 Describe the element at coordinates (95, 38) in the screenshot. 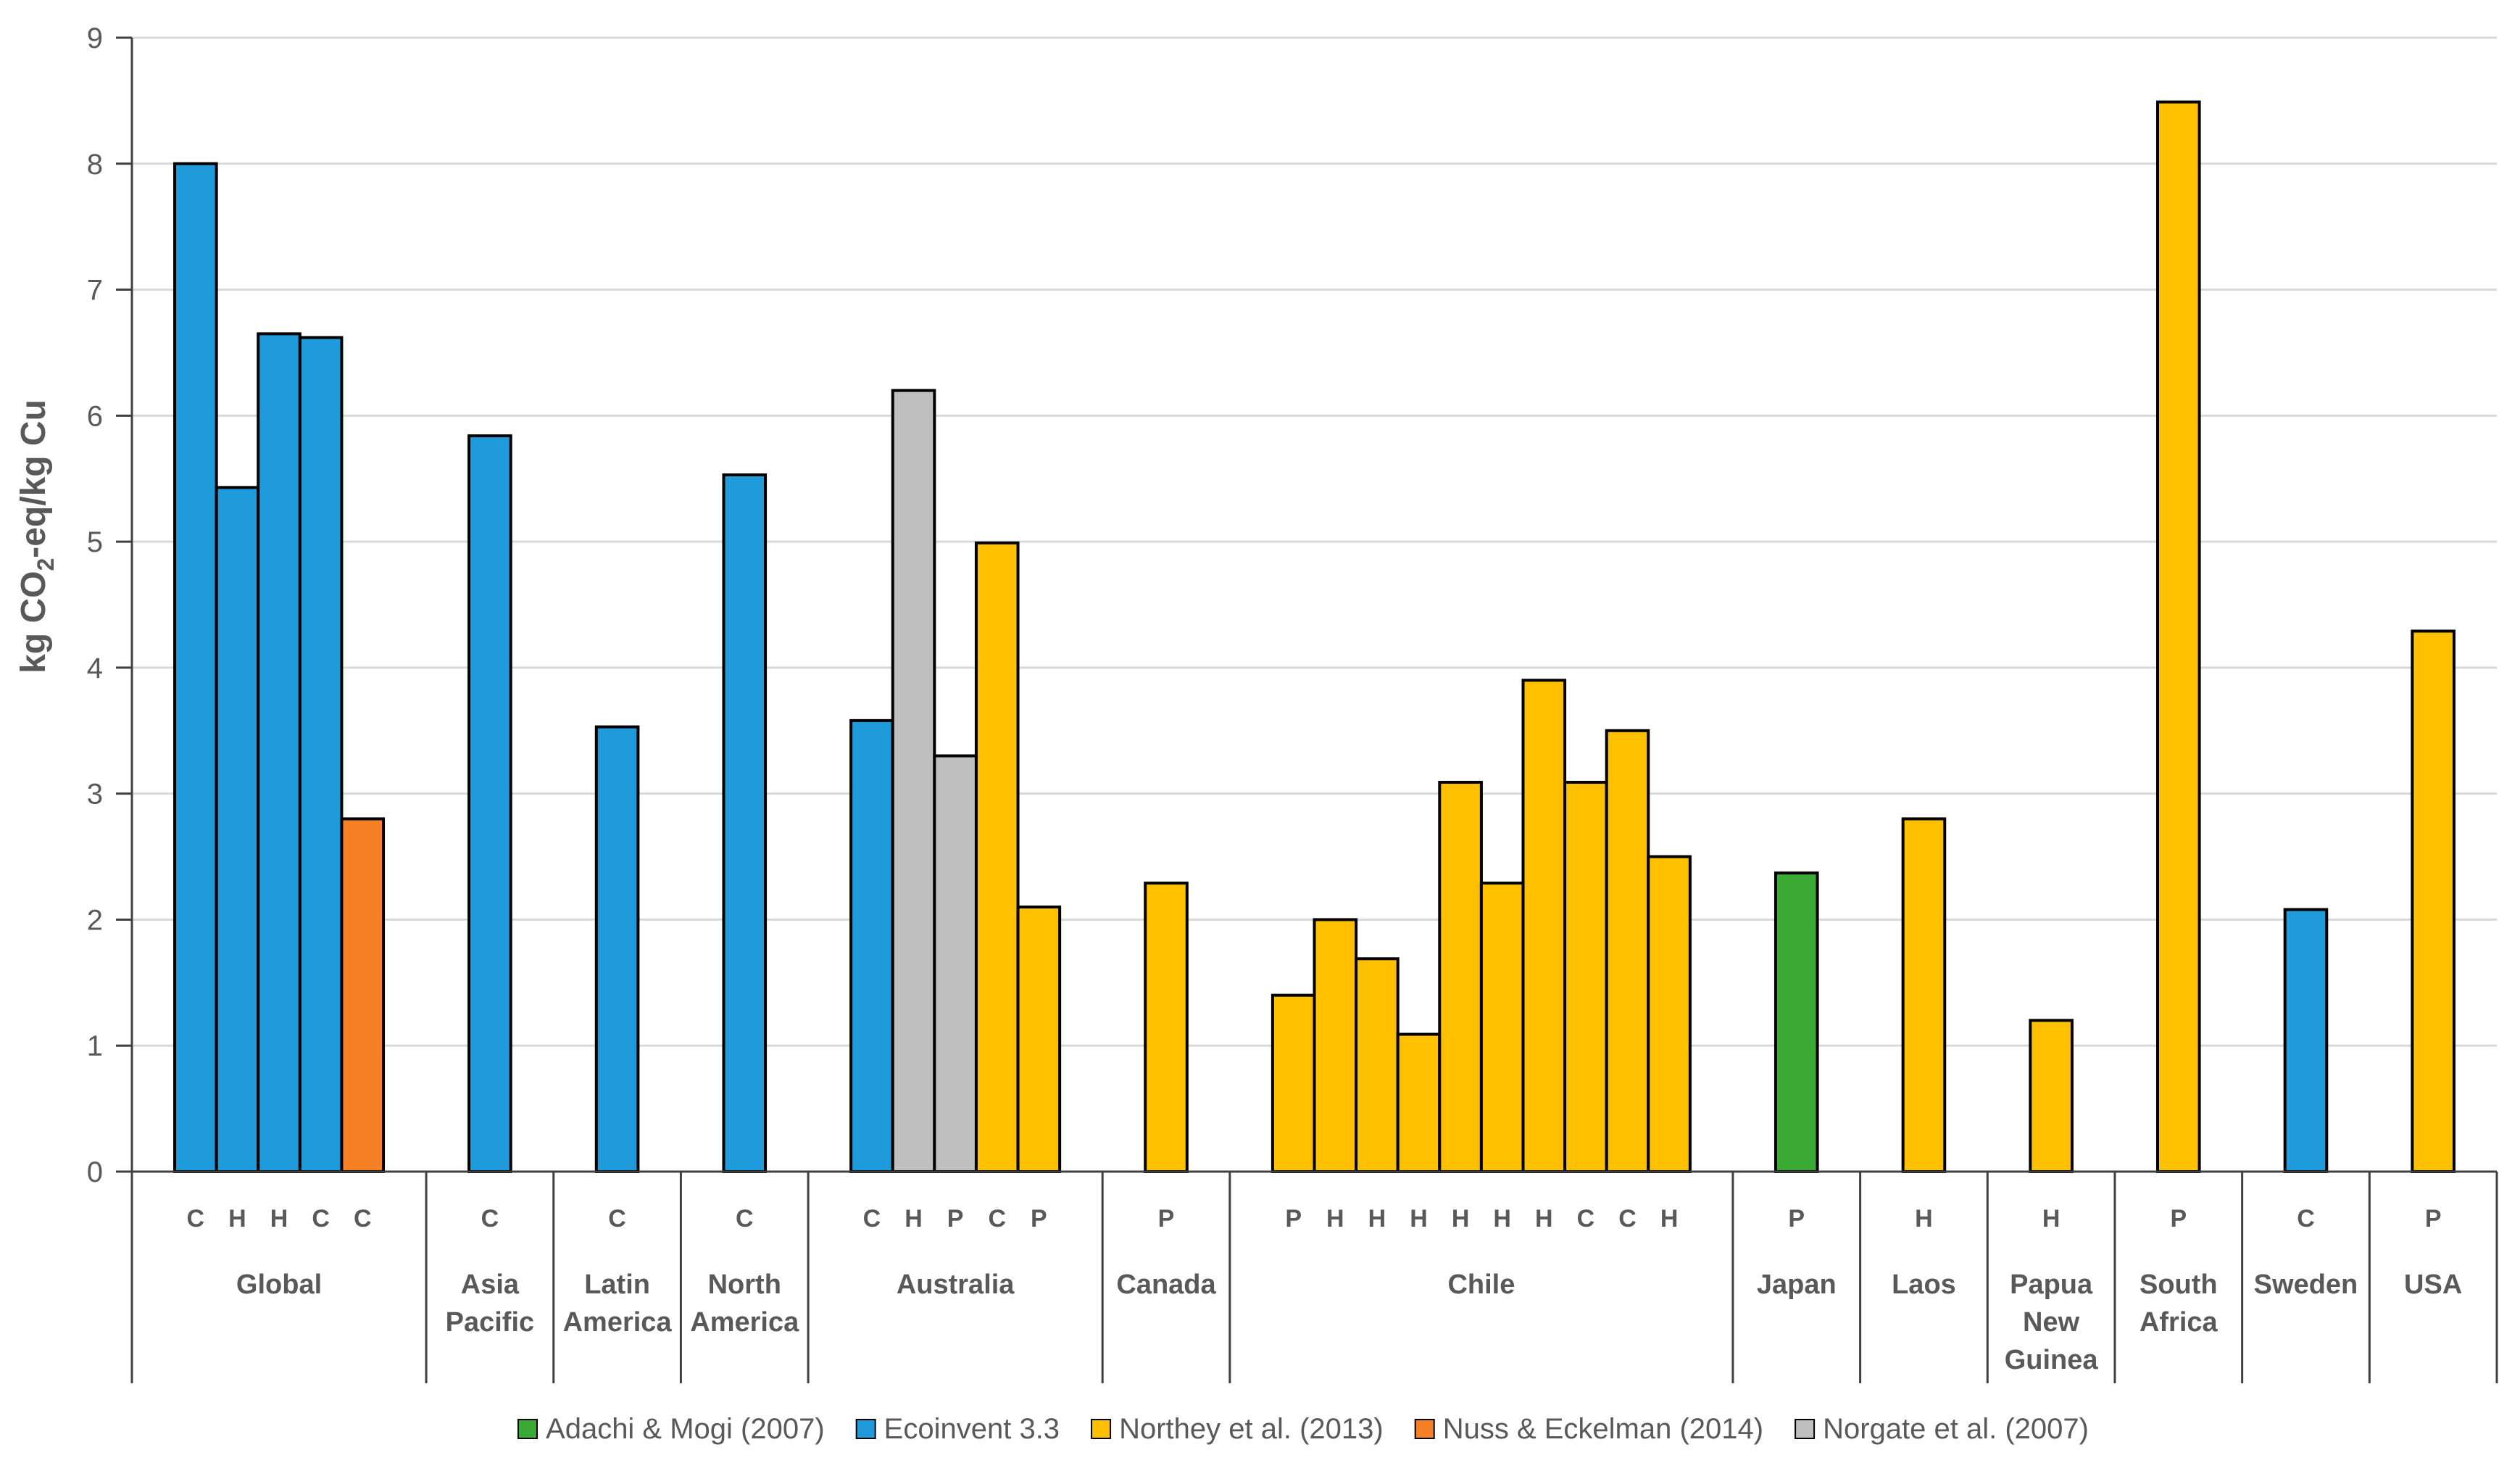

I see `y-tick-label: 9` at that location.